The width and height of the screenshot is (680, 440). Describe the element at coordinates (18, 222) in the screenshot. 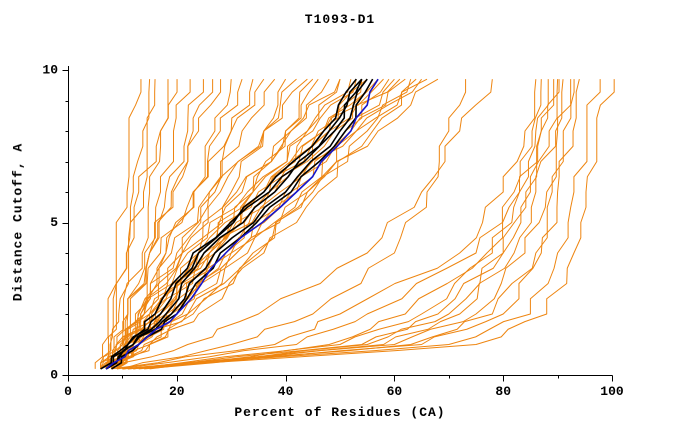

I see `y-axis-label: Distance Cutoff, A` at that location.